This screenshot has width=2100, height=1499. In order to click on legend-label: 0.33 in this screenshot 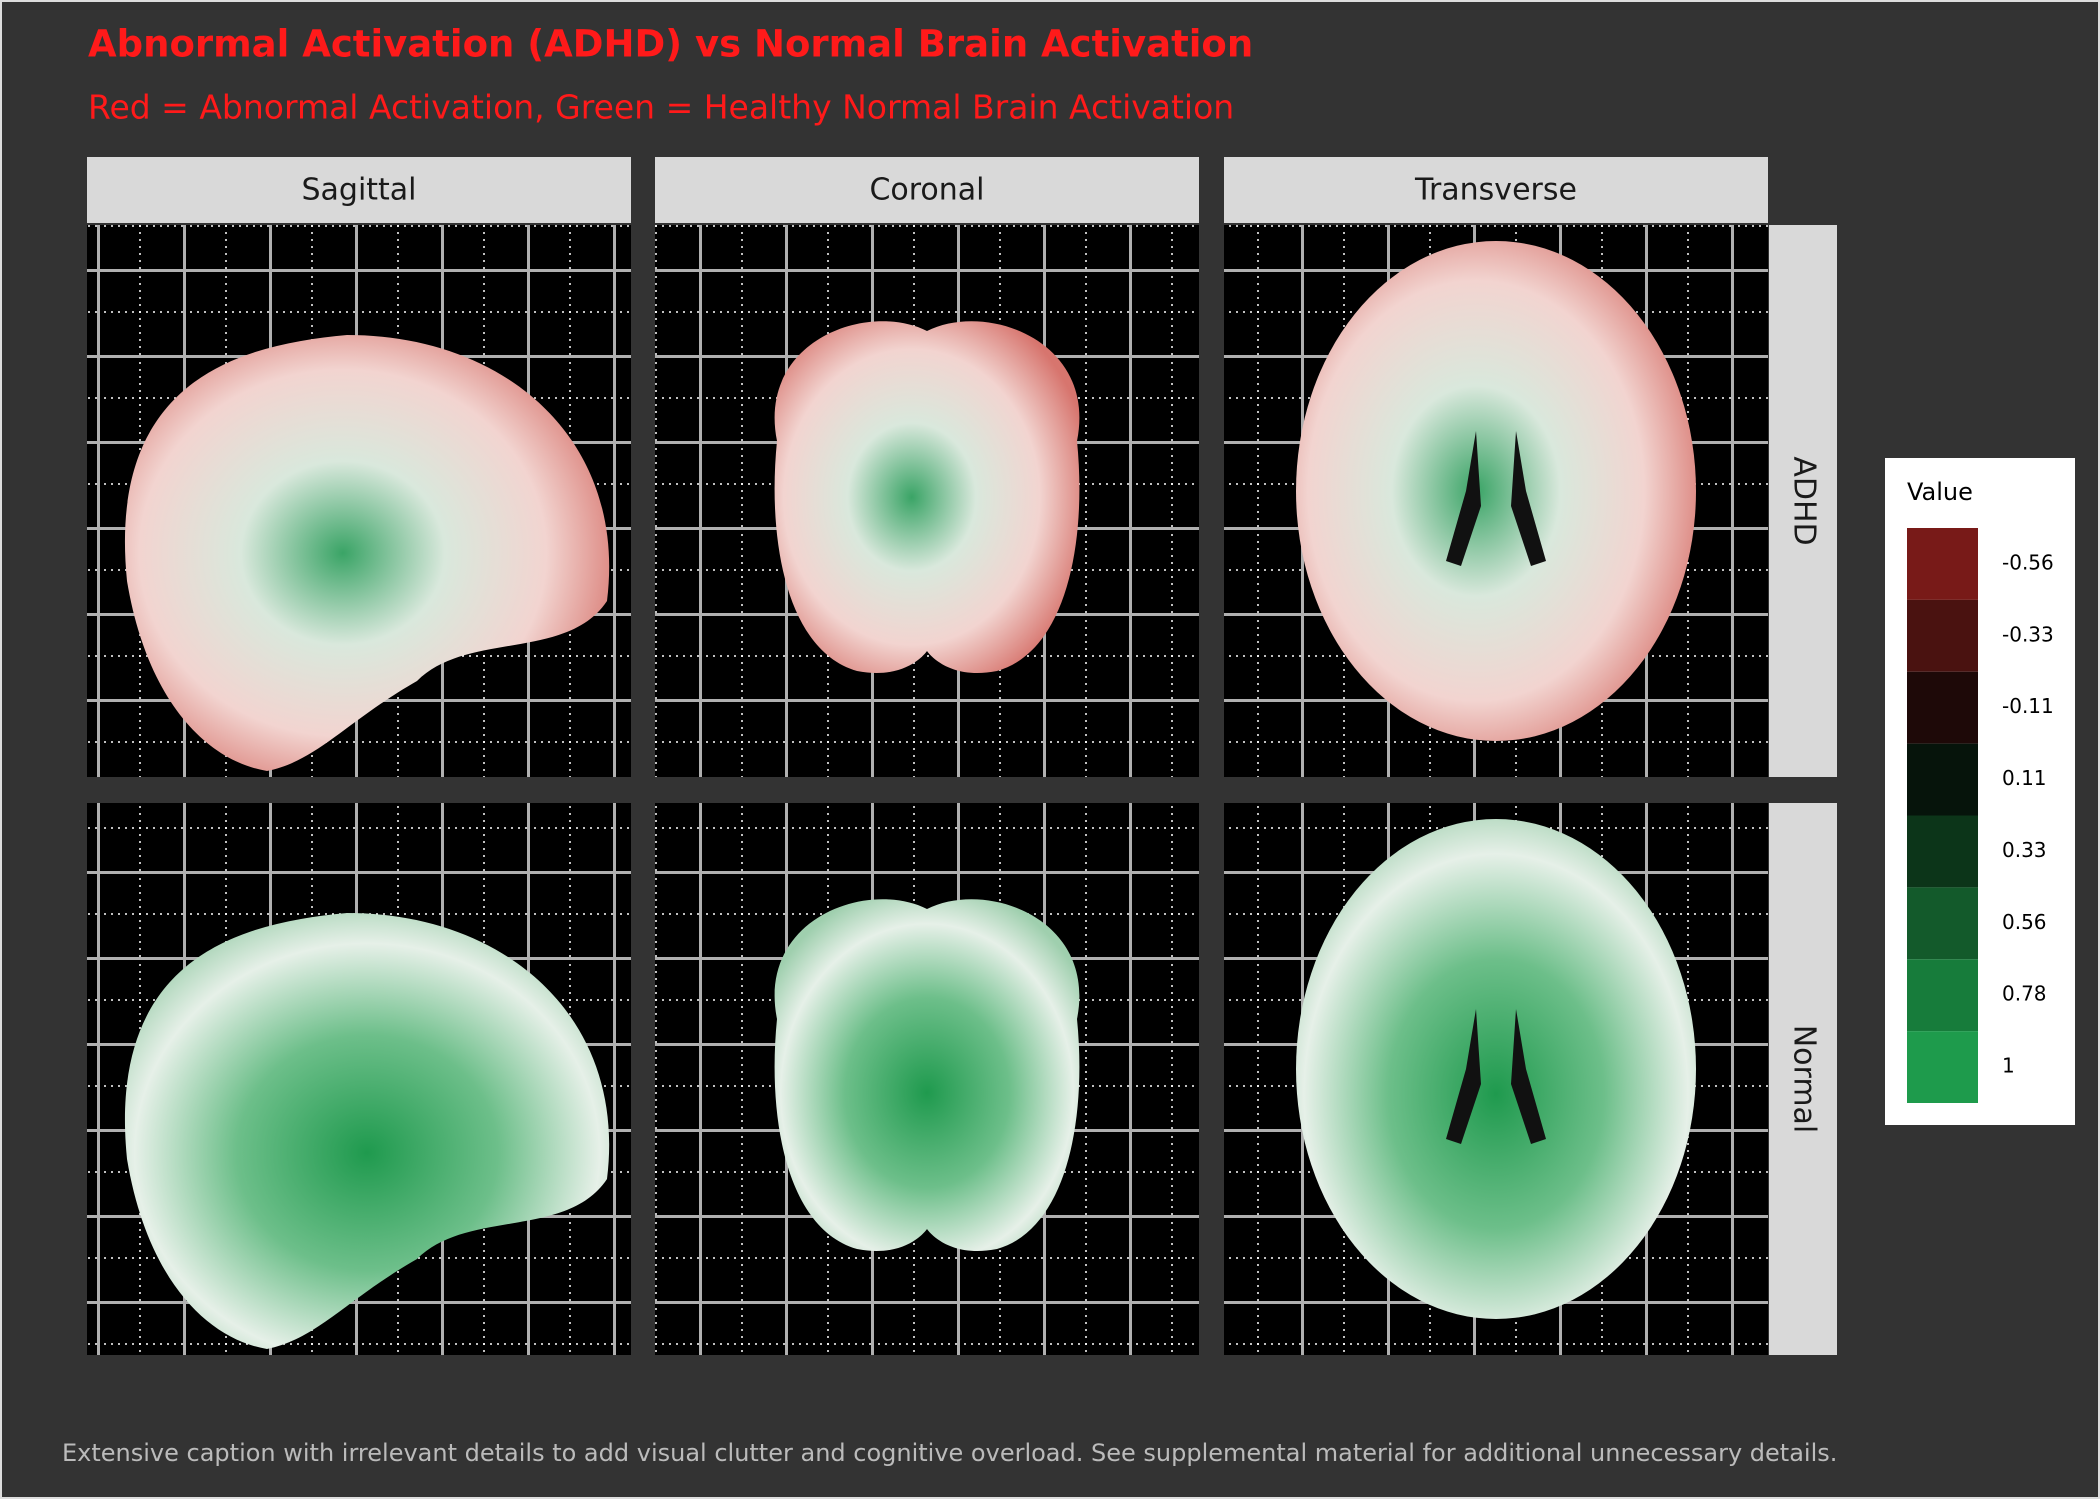, I will do `click(2024, 850)`.